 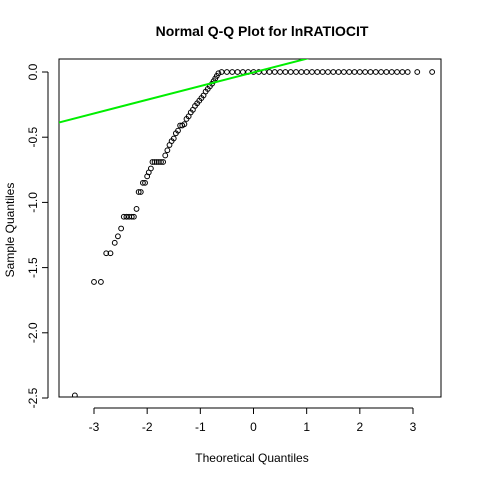 I want to click on y-axis: -2.5 -2.0 -1.5 -1.0 -0.5 0.0, so click(x=37, y=235).